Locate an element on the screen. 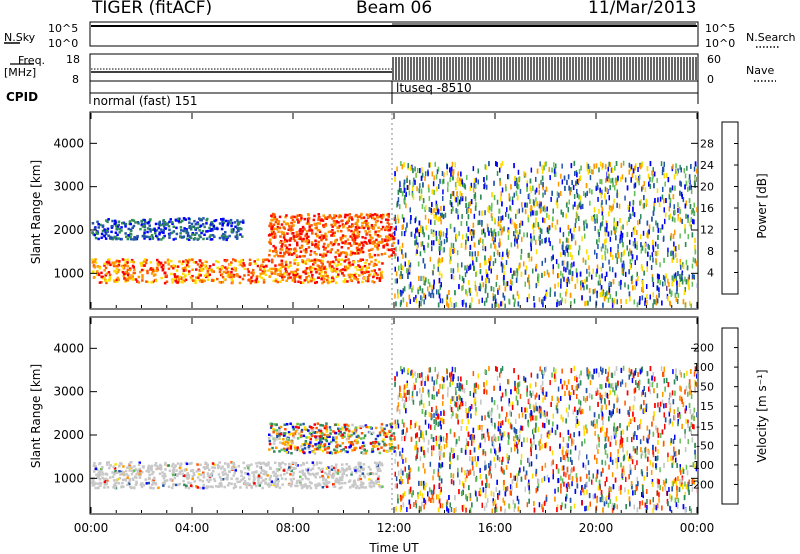 Image resolution: width=800 pixels, height=554 pixels. power-ylabel: Slant Range [km] is located at coordinates (36, 212).